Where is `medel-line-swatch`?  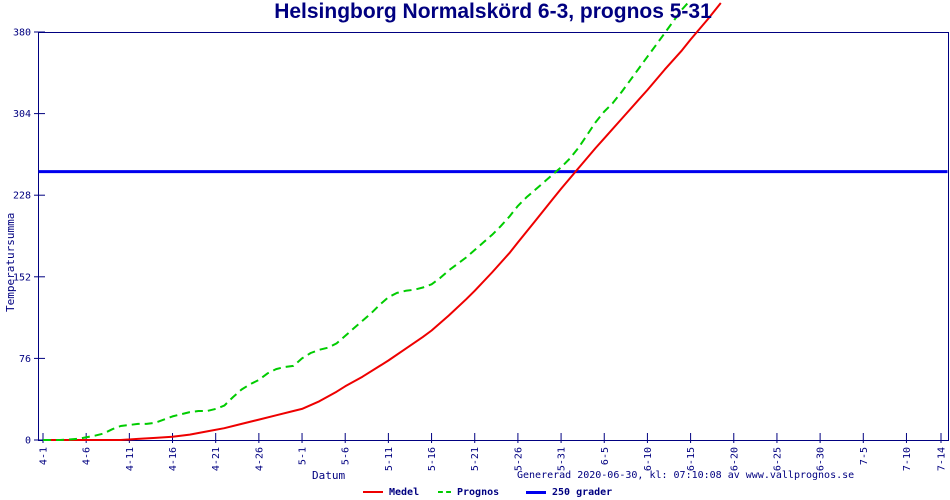 medel-line-swatch is located at coordinates (373, 492).